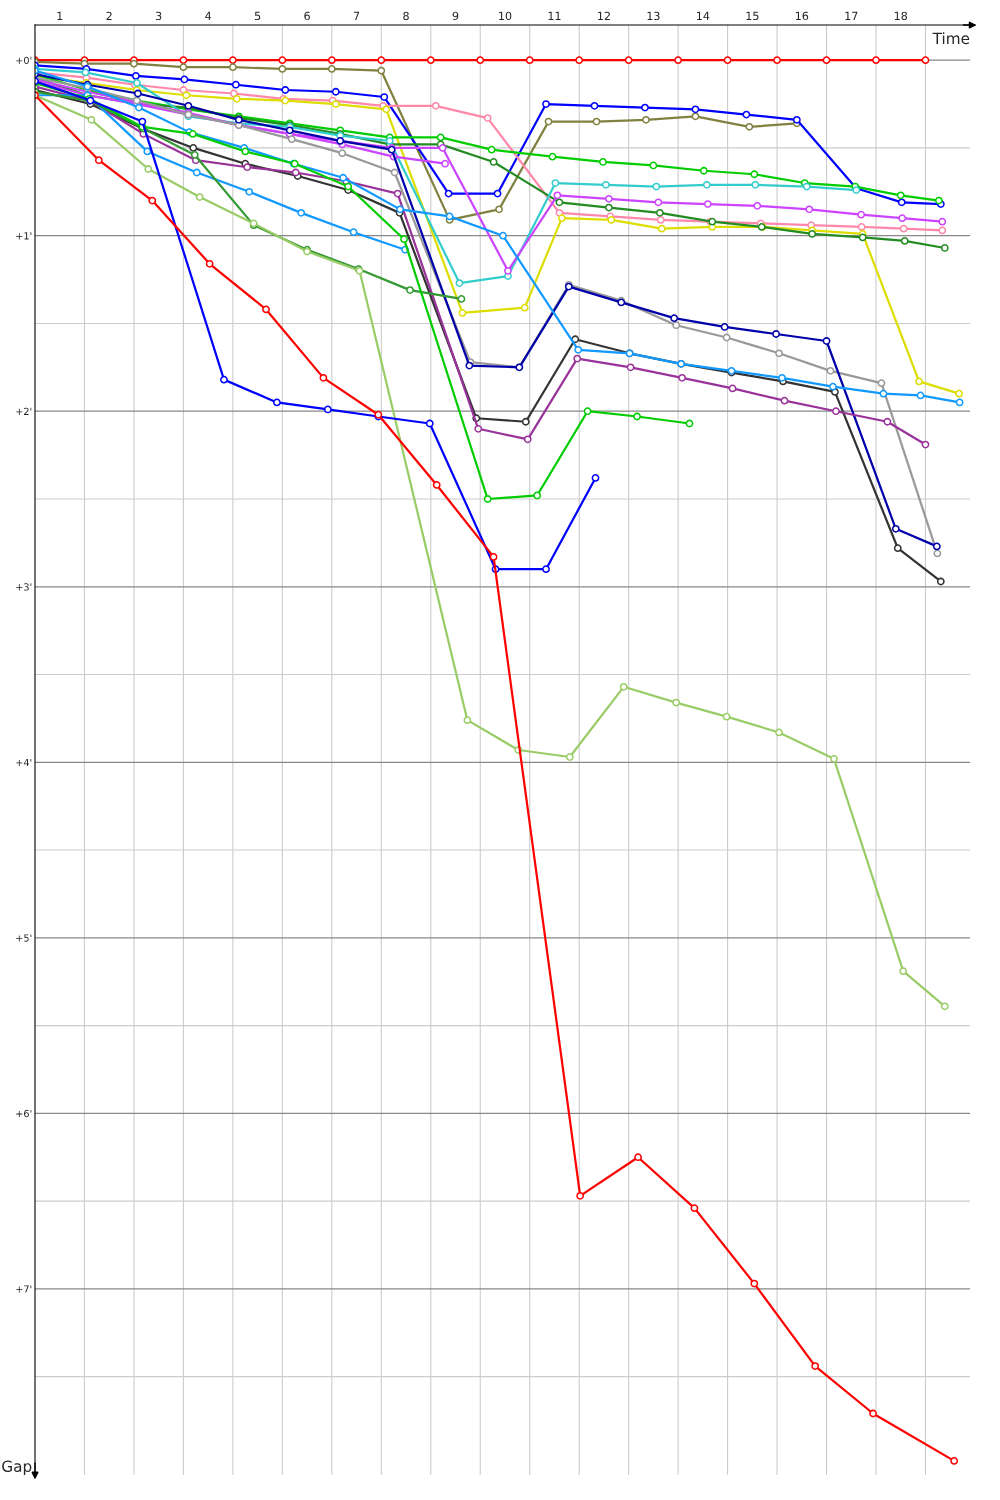 Image resolution: width=1000 pixels, height=1500 pixels. I want to click on y-tick-label: +3', so click(24, 587).